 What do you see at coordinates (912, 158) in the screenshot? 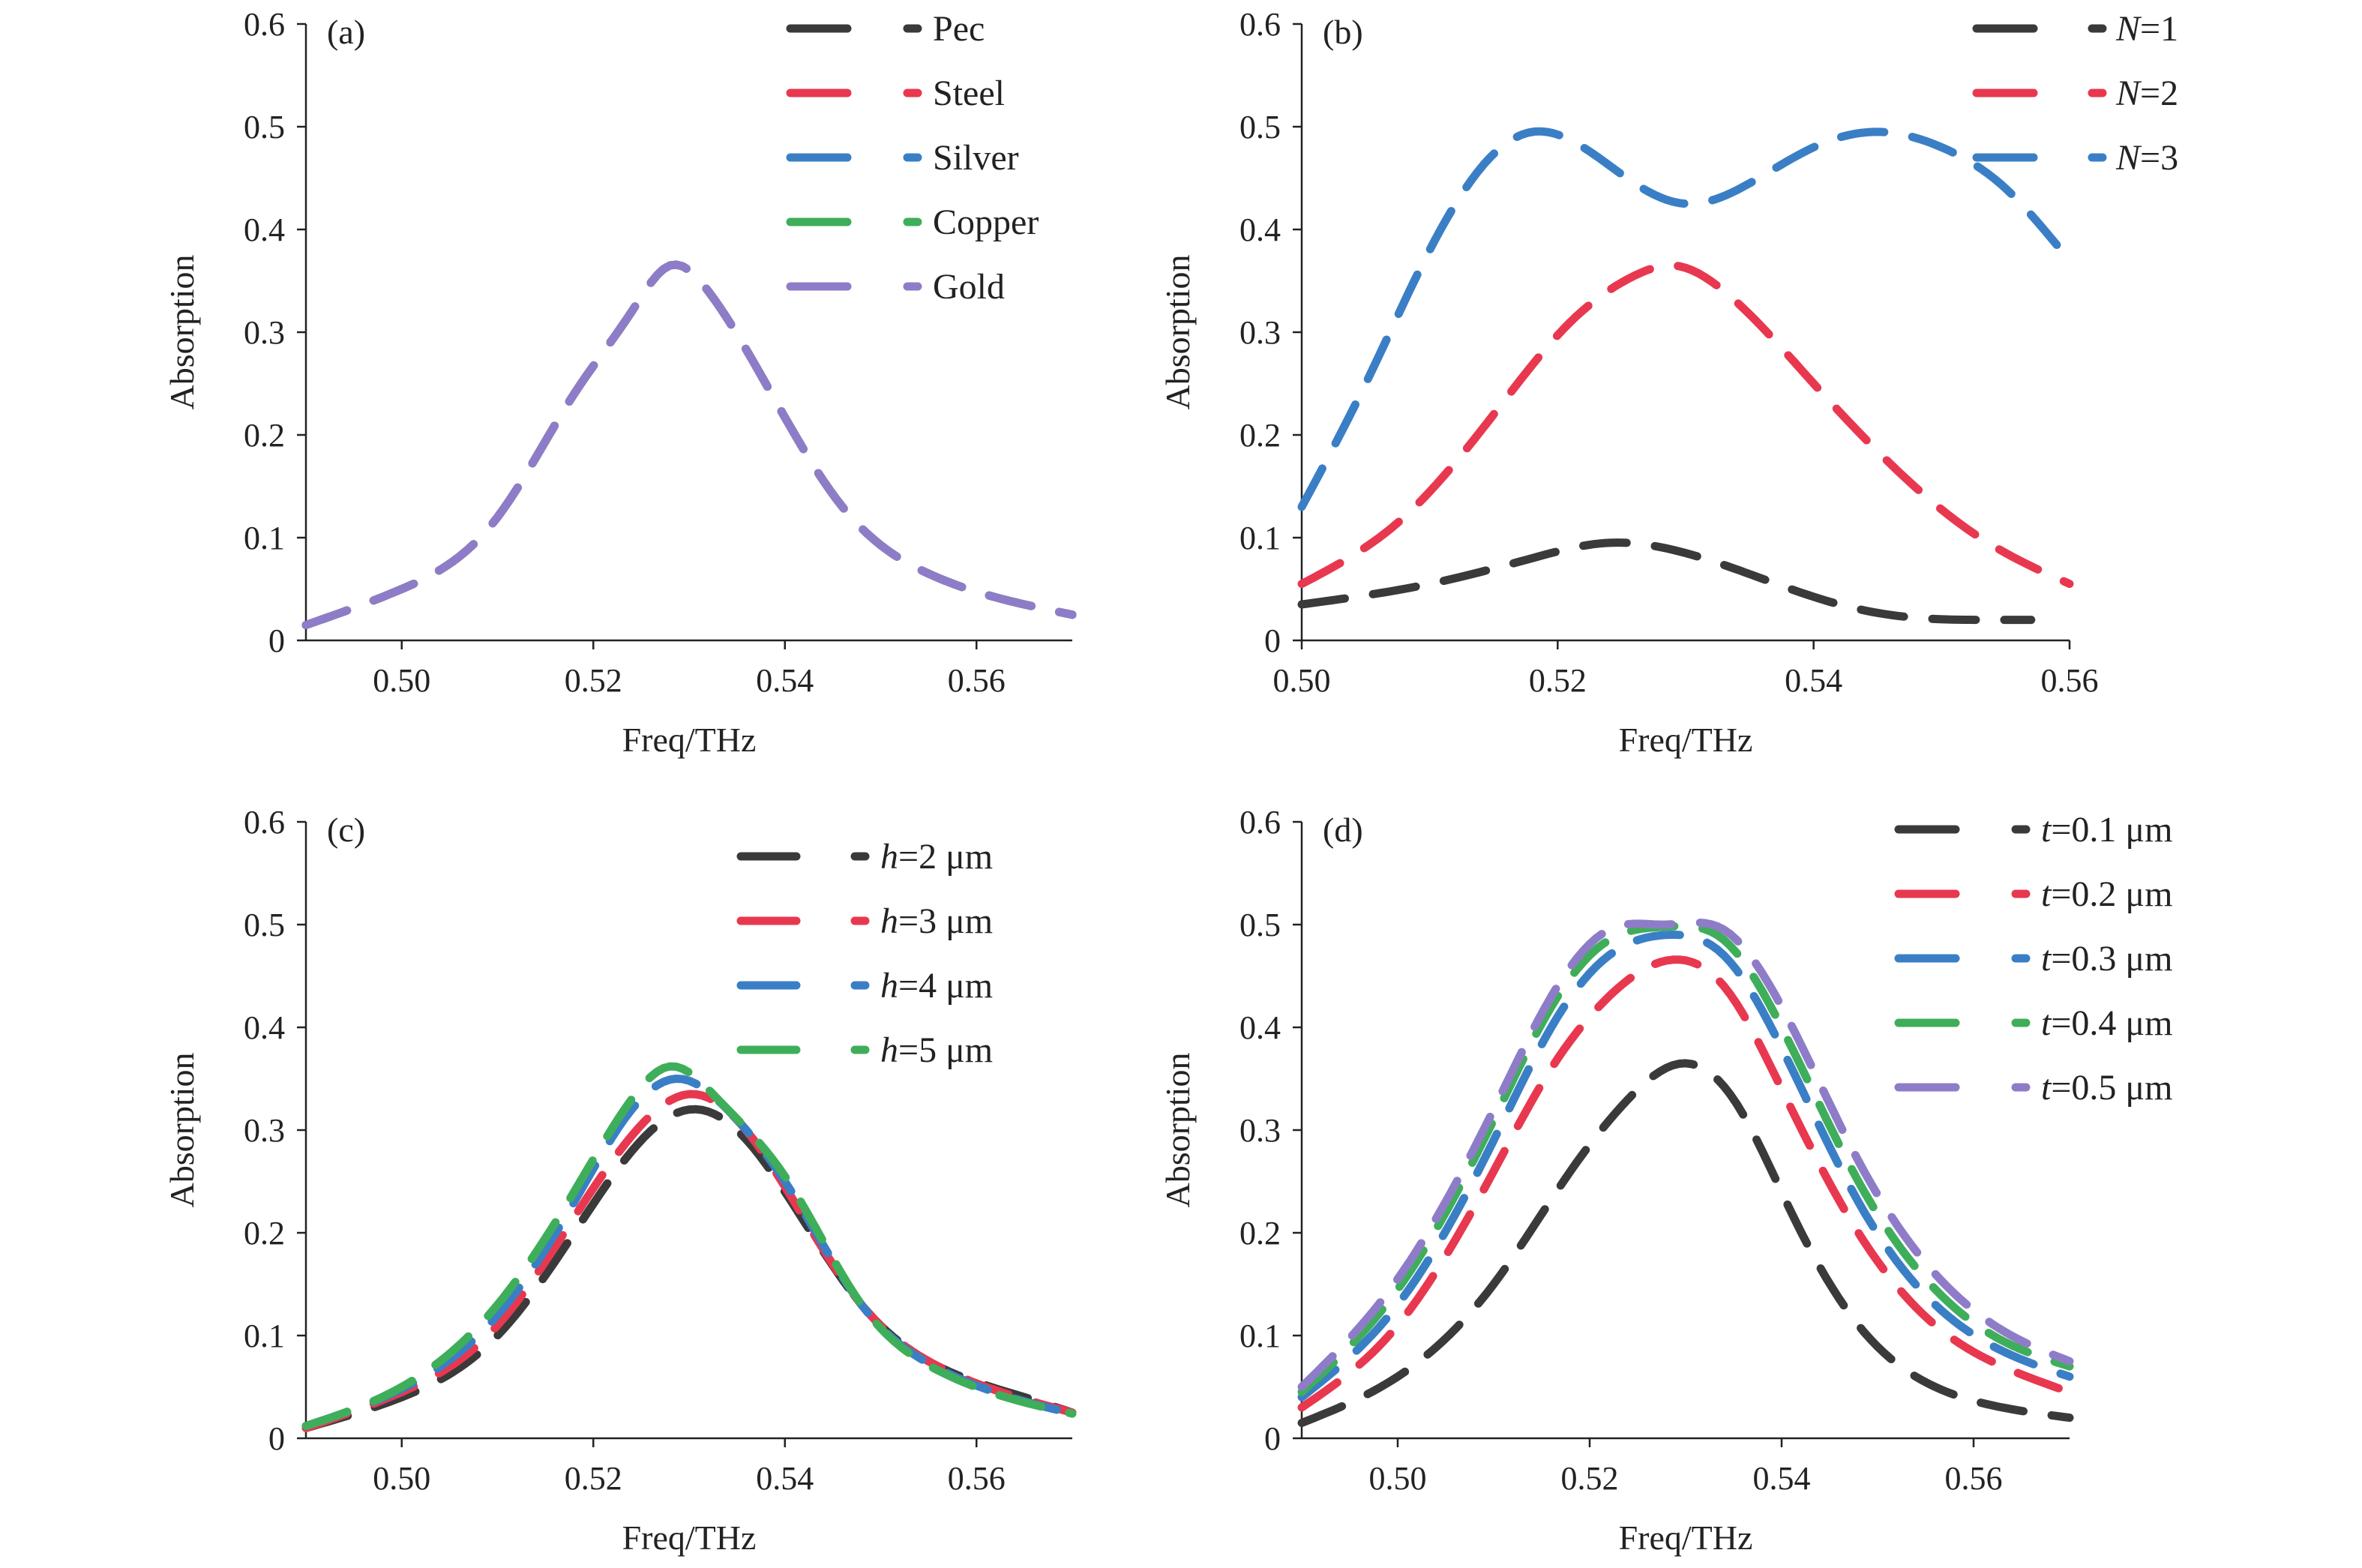
I see `legend: Pec Steel Silver Copper Gold` at bounding box center [912, 158].